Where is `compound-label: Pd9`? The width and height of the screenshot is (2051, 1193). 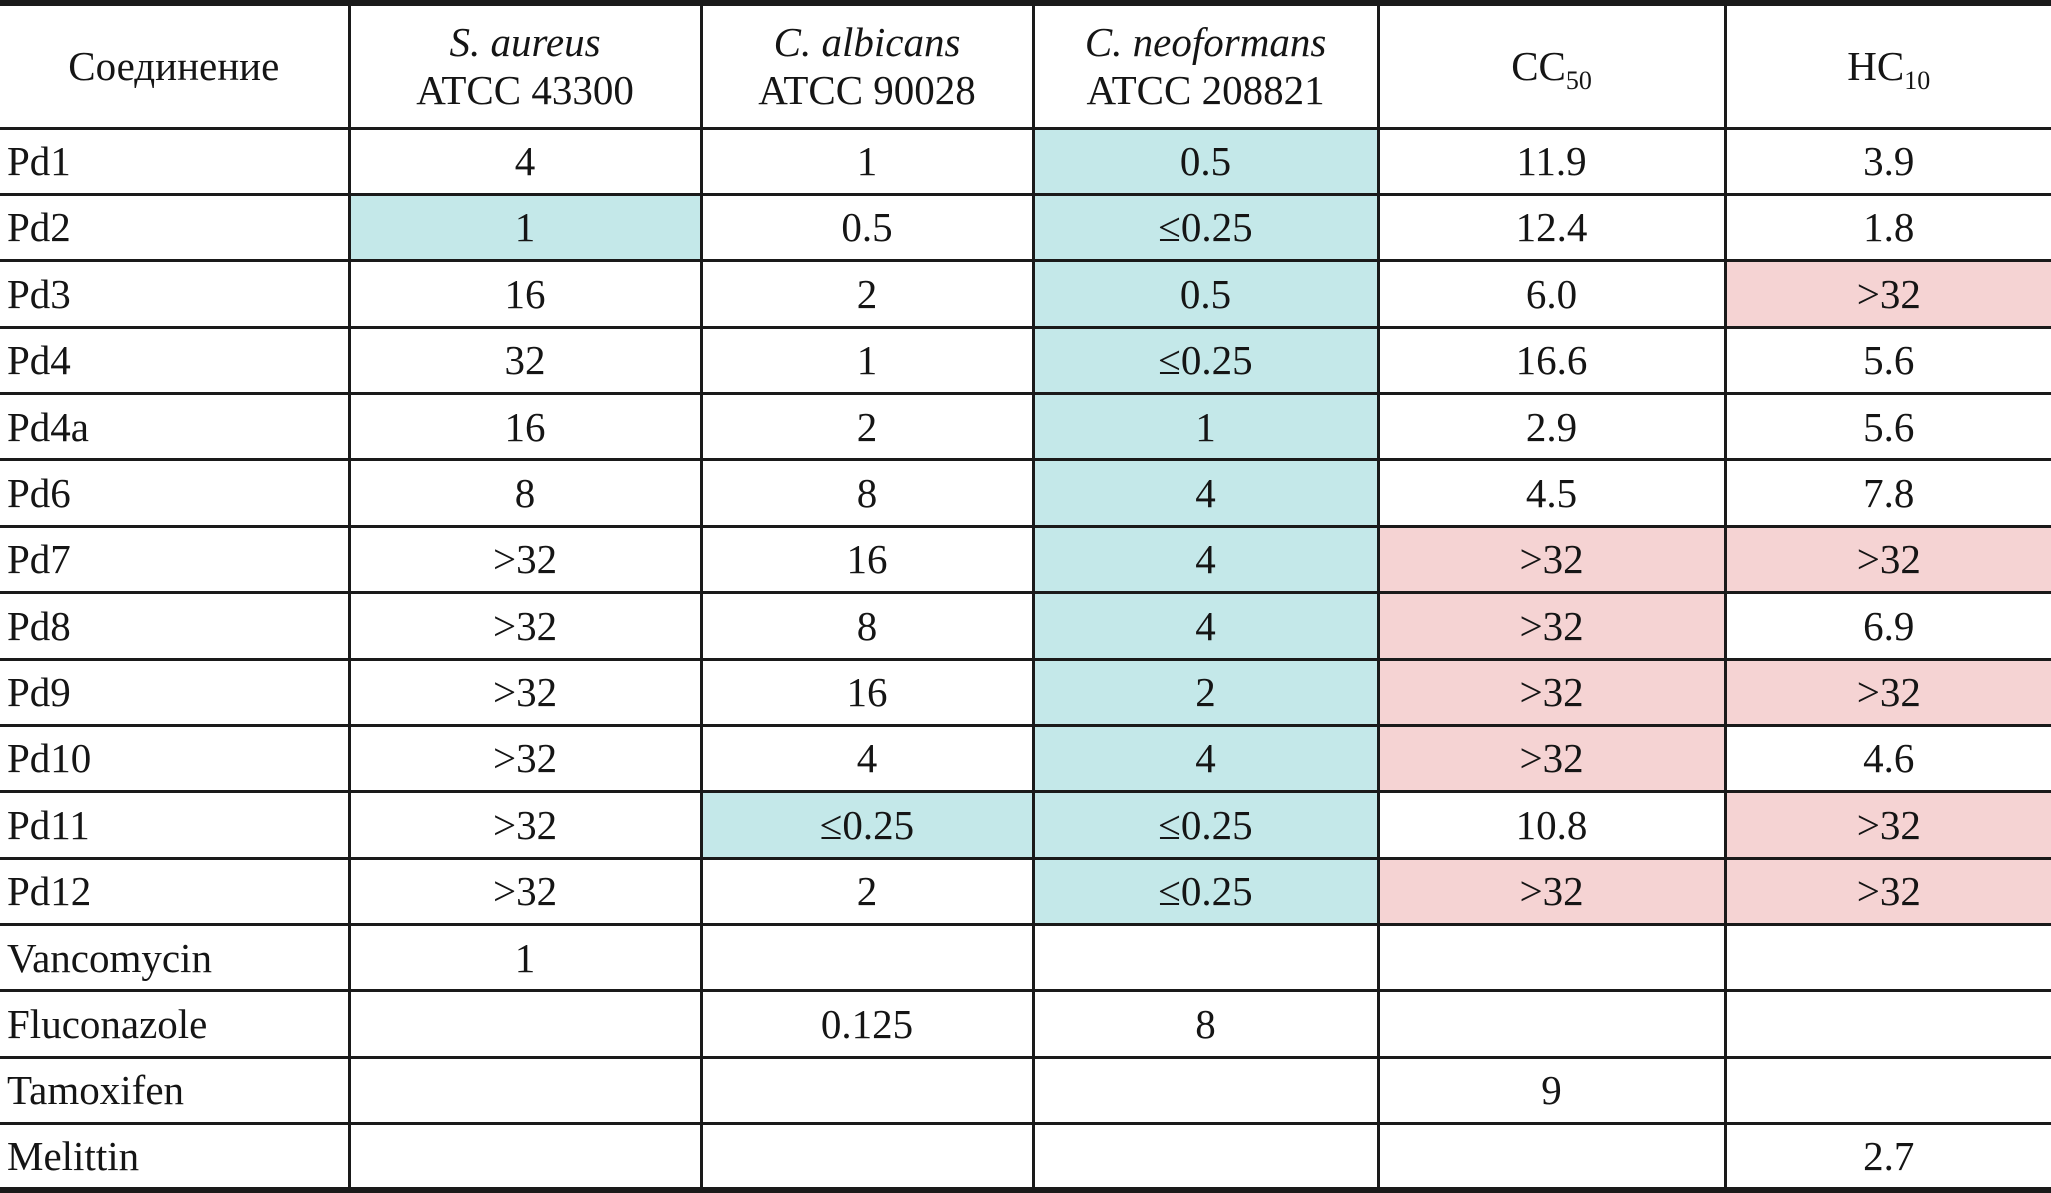
compound-label: Pd9 is located at coordinates (175, 692).